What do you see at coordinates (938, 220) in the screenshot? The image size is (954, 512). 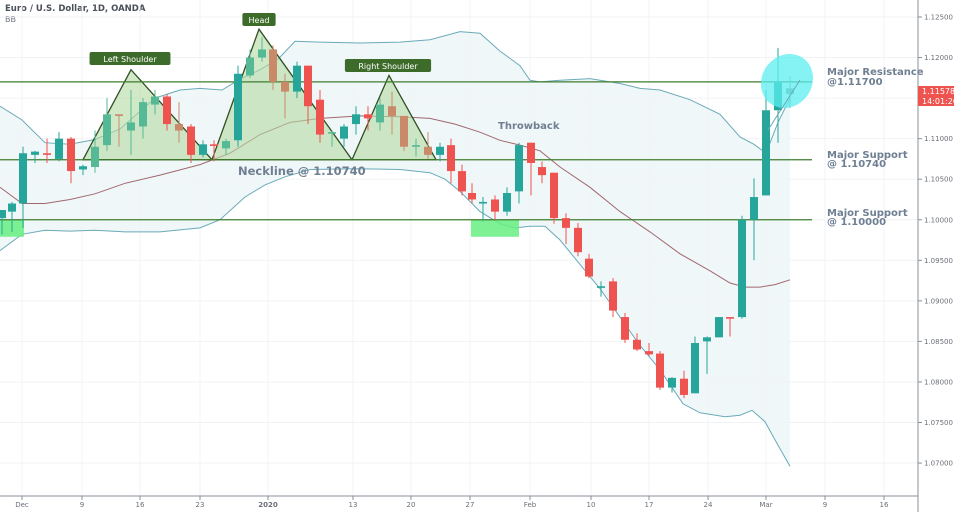 I see `price-tick-label: 1.10000` at bounding box center [938, 220].